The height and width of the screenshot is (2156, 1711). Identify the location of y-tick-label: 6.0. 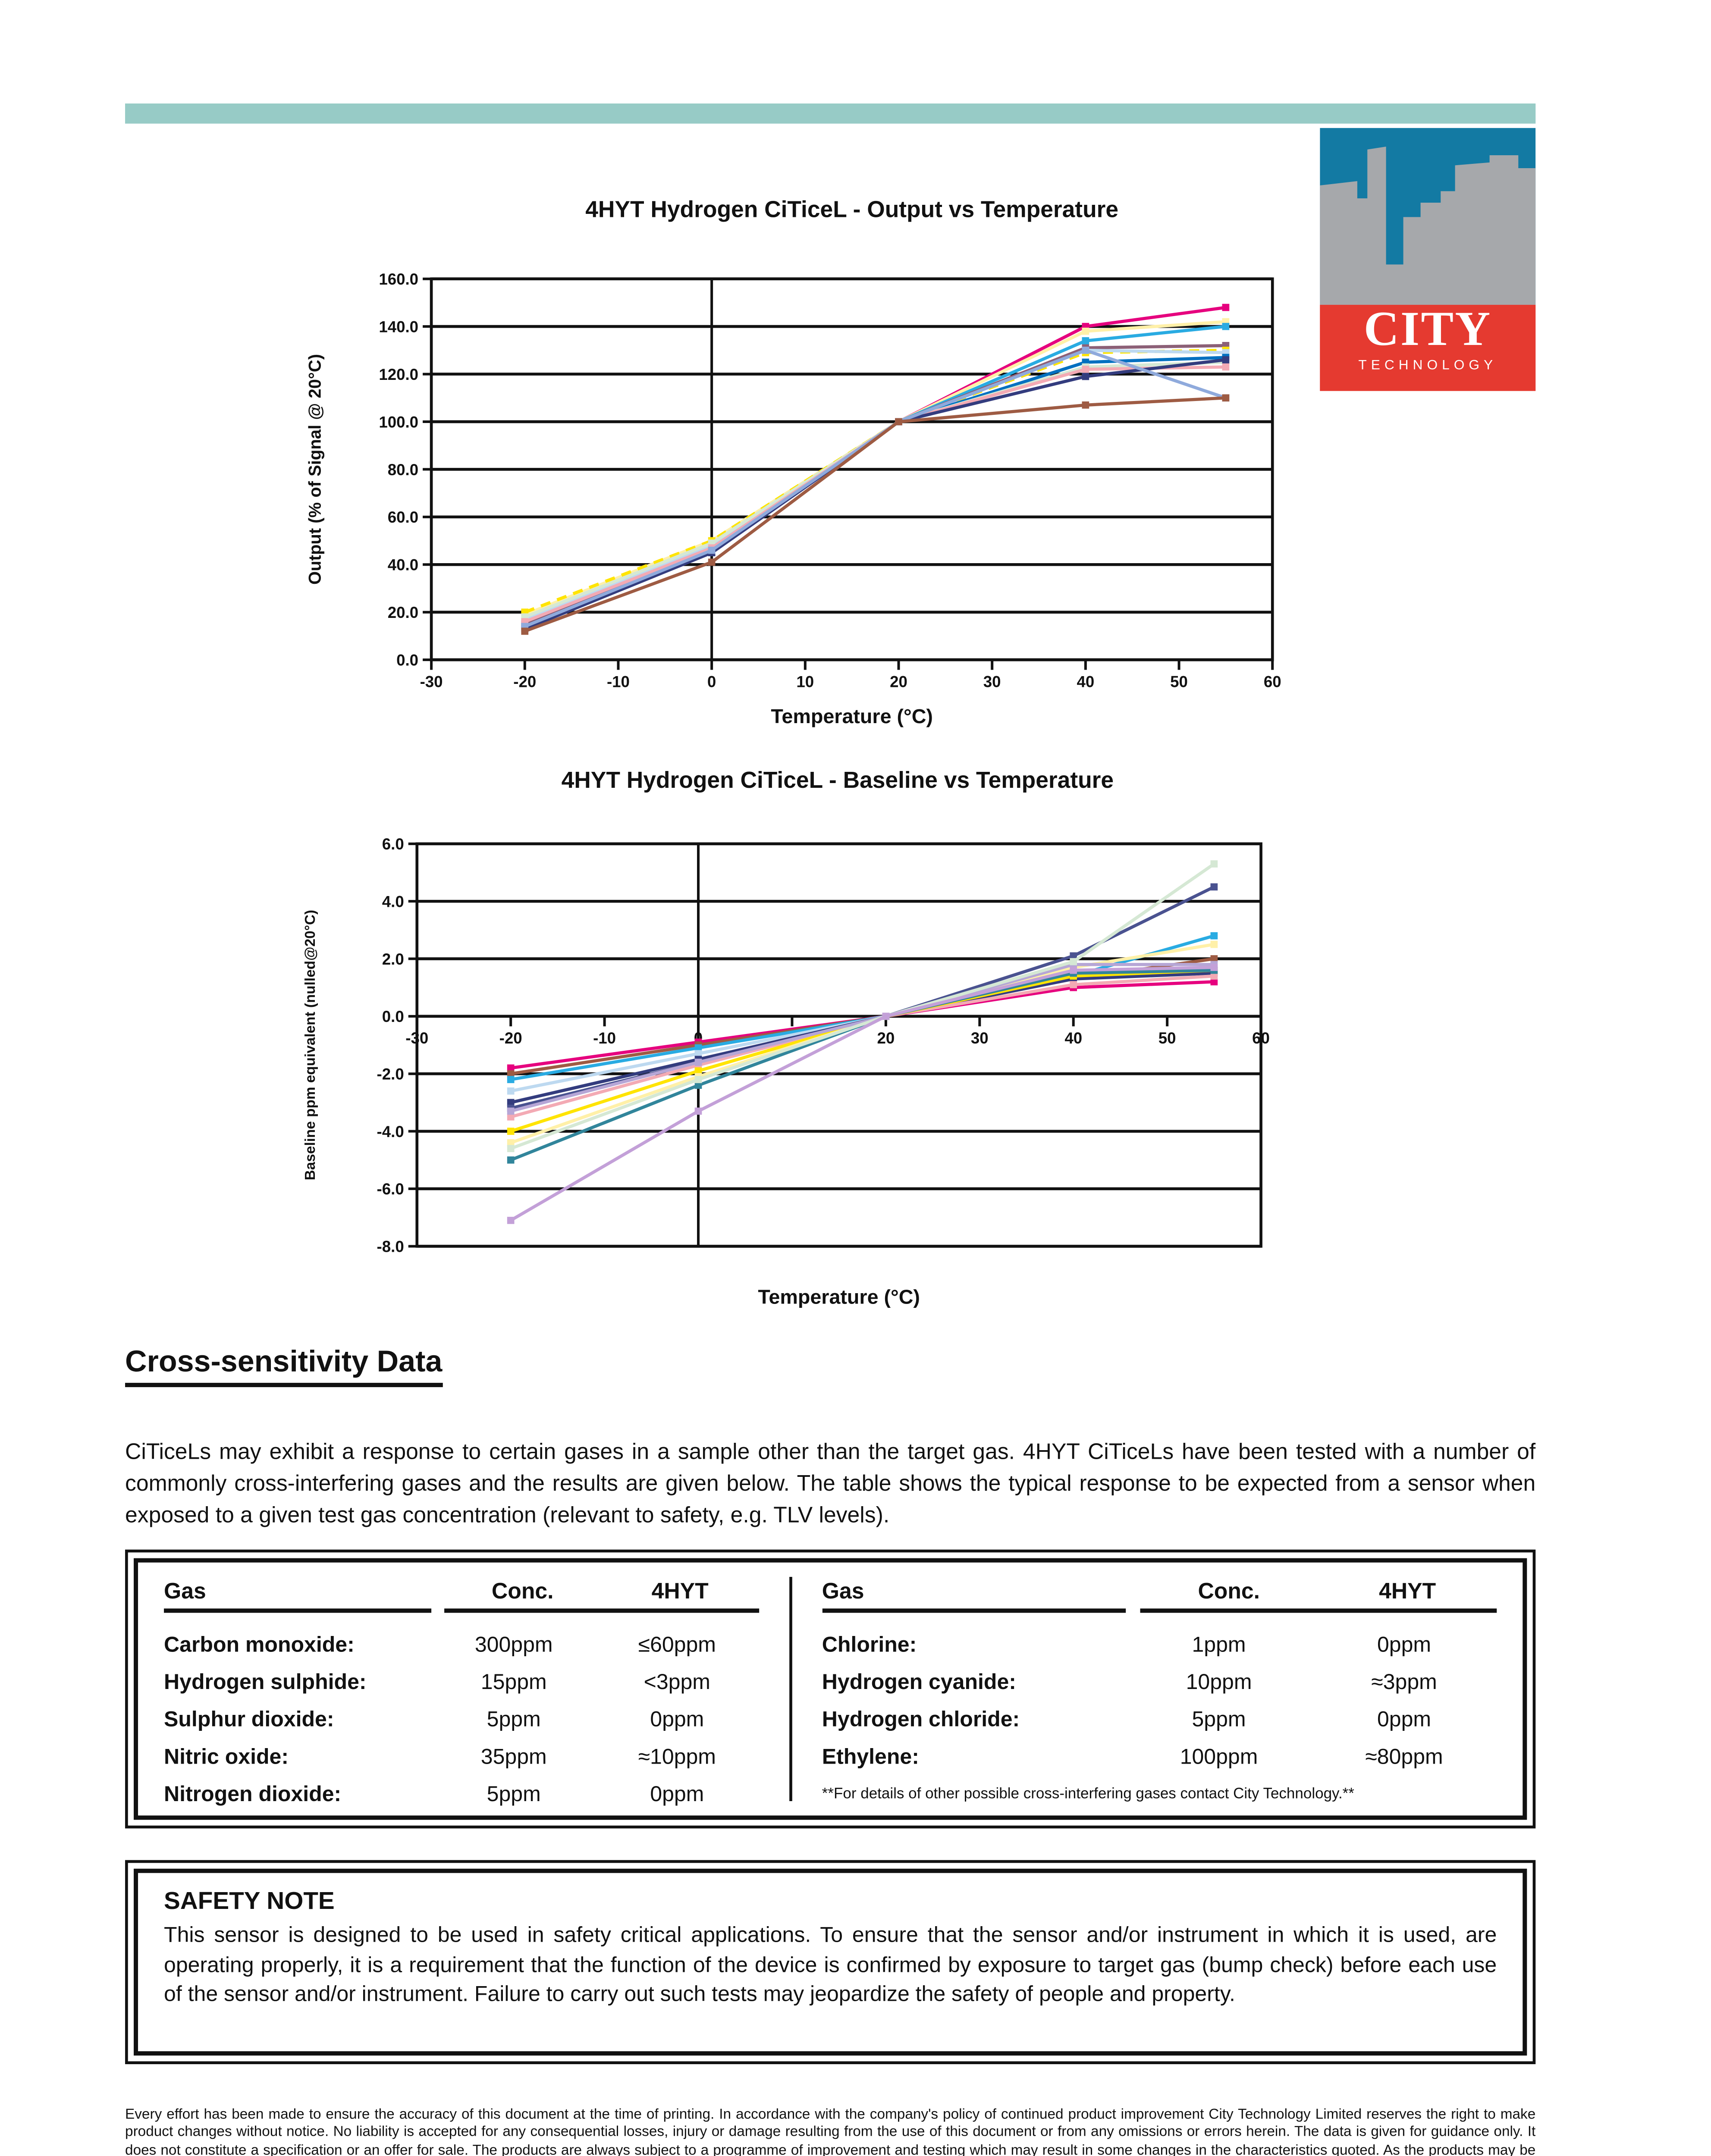
(393, 844).